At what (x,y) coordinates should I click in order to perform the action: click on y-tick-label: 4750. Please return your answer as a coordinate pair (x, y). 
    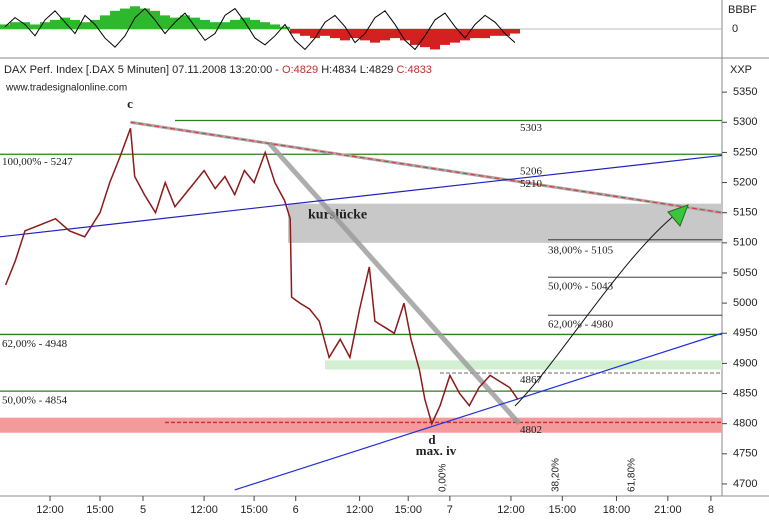
    Looking at the image, I should click on (745, 454).